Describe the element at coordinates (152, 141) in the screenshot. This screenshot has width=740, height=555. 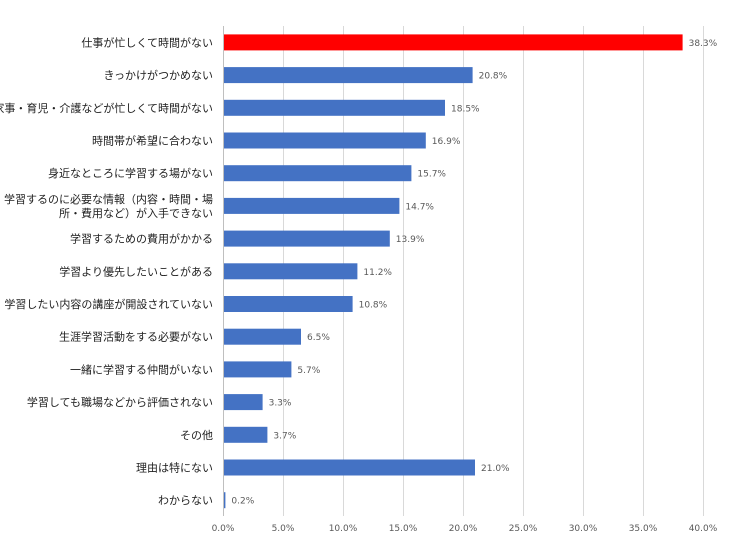
I see `category-label: 時間帯が希望に合わない` at that location.